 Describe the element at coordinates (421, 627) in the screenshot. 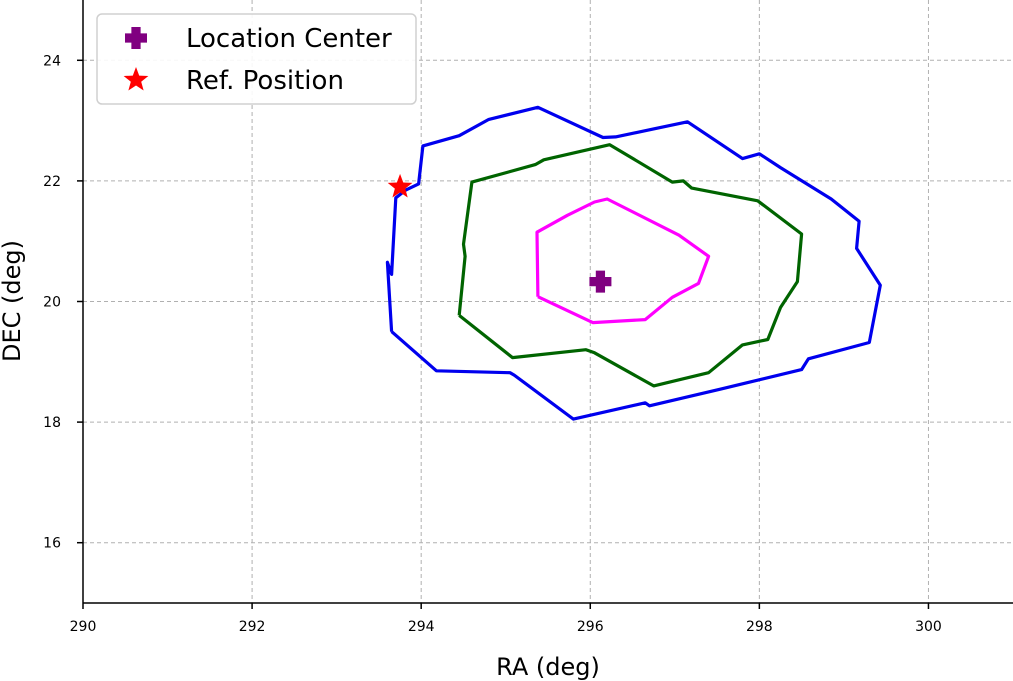

I see `x-tick-label: 294` at that location.